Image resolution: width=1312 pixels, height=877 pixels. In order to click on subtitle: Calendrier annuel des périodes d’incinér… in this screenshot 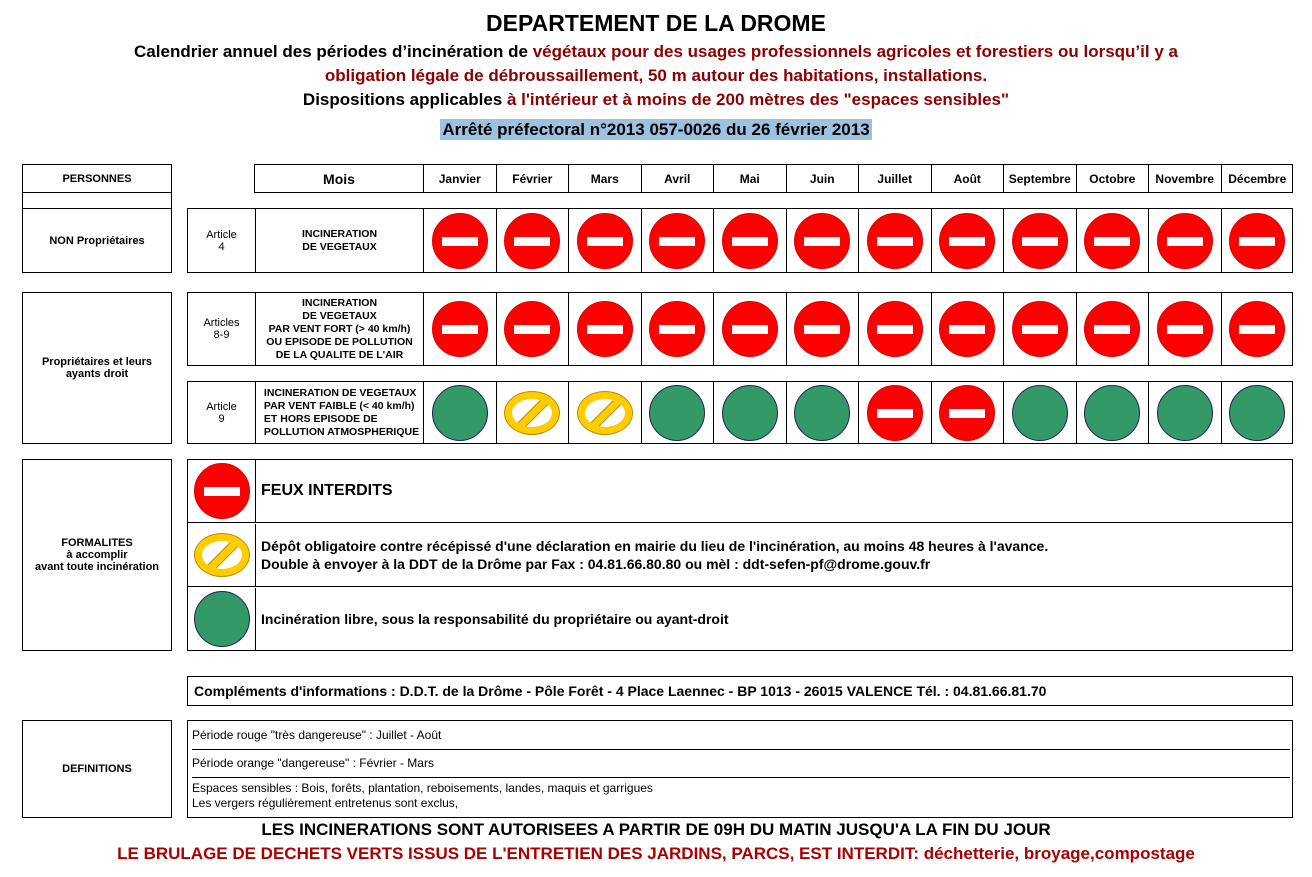, I will do `click(656, 76)`.